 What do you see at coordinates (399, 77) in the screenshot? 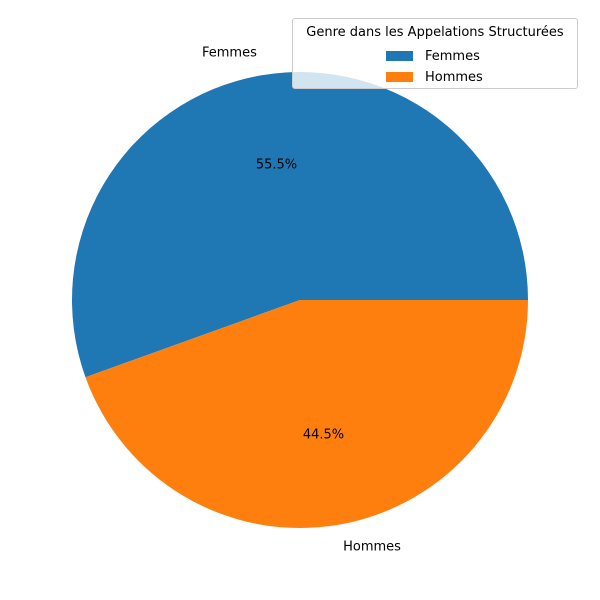
I see `legend-swatch-hommes` at bounding box center [399, 77].